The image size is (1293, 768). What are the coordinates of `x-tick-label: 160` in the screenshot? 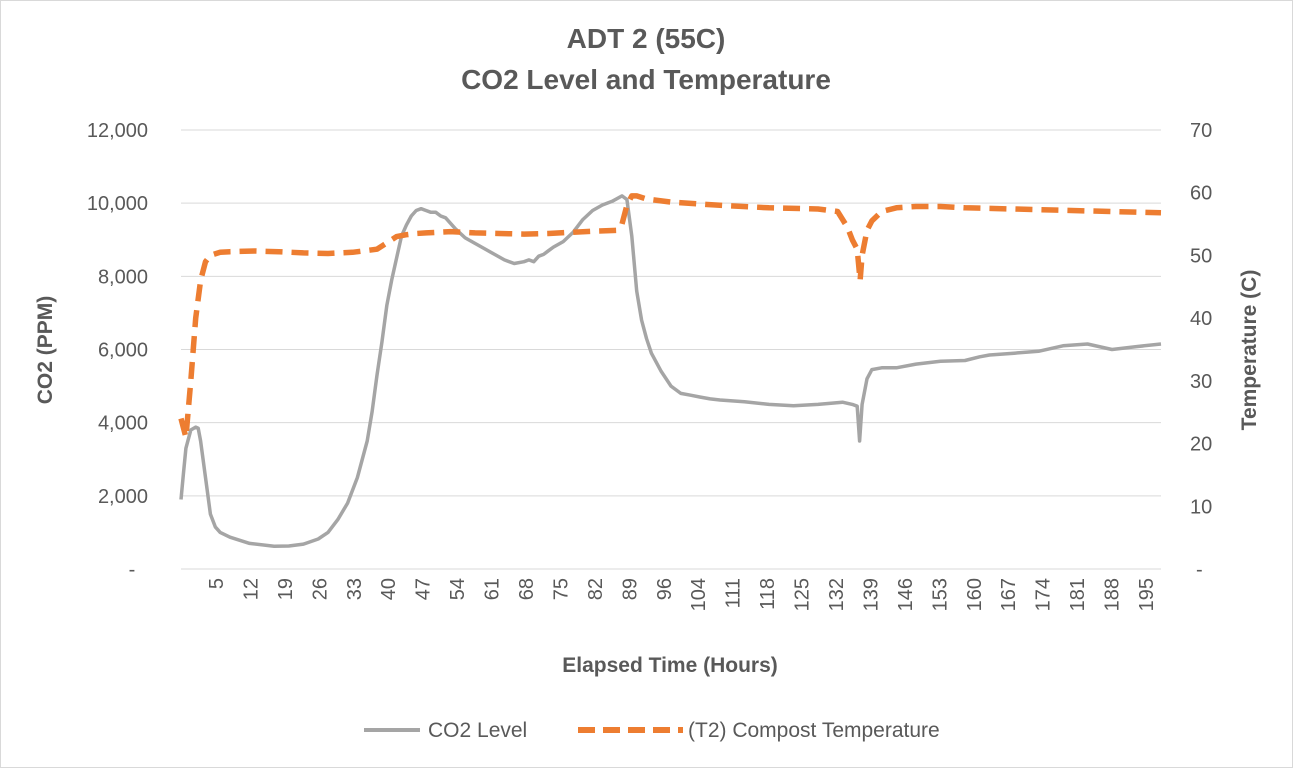 It's located at (975, 594).